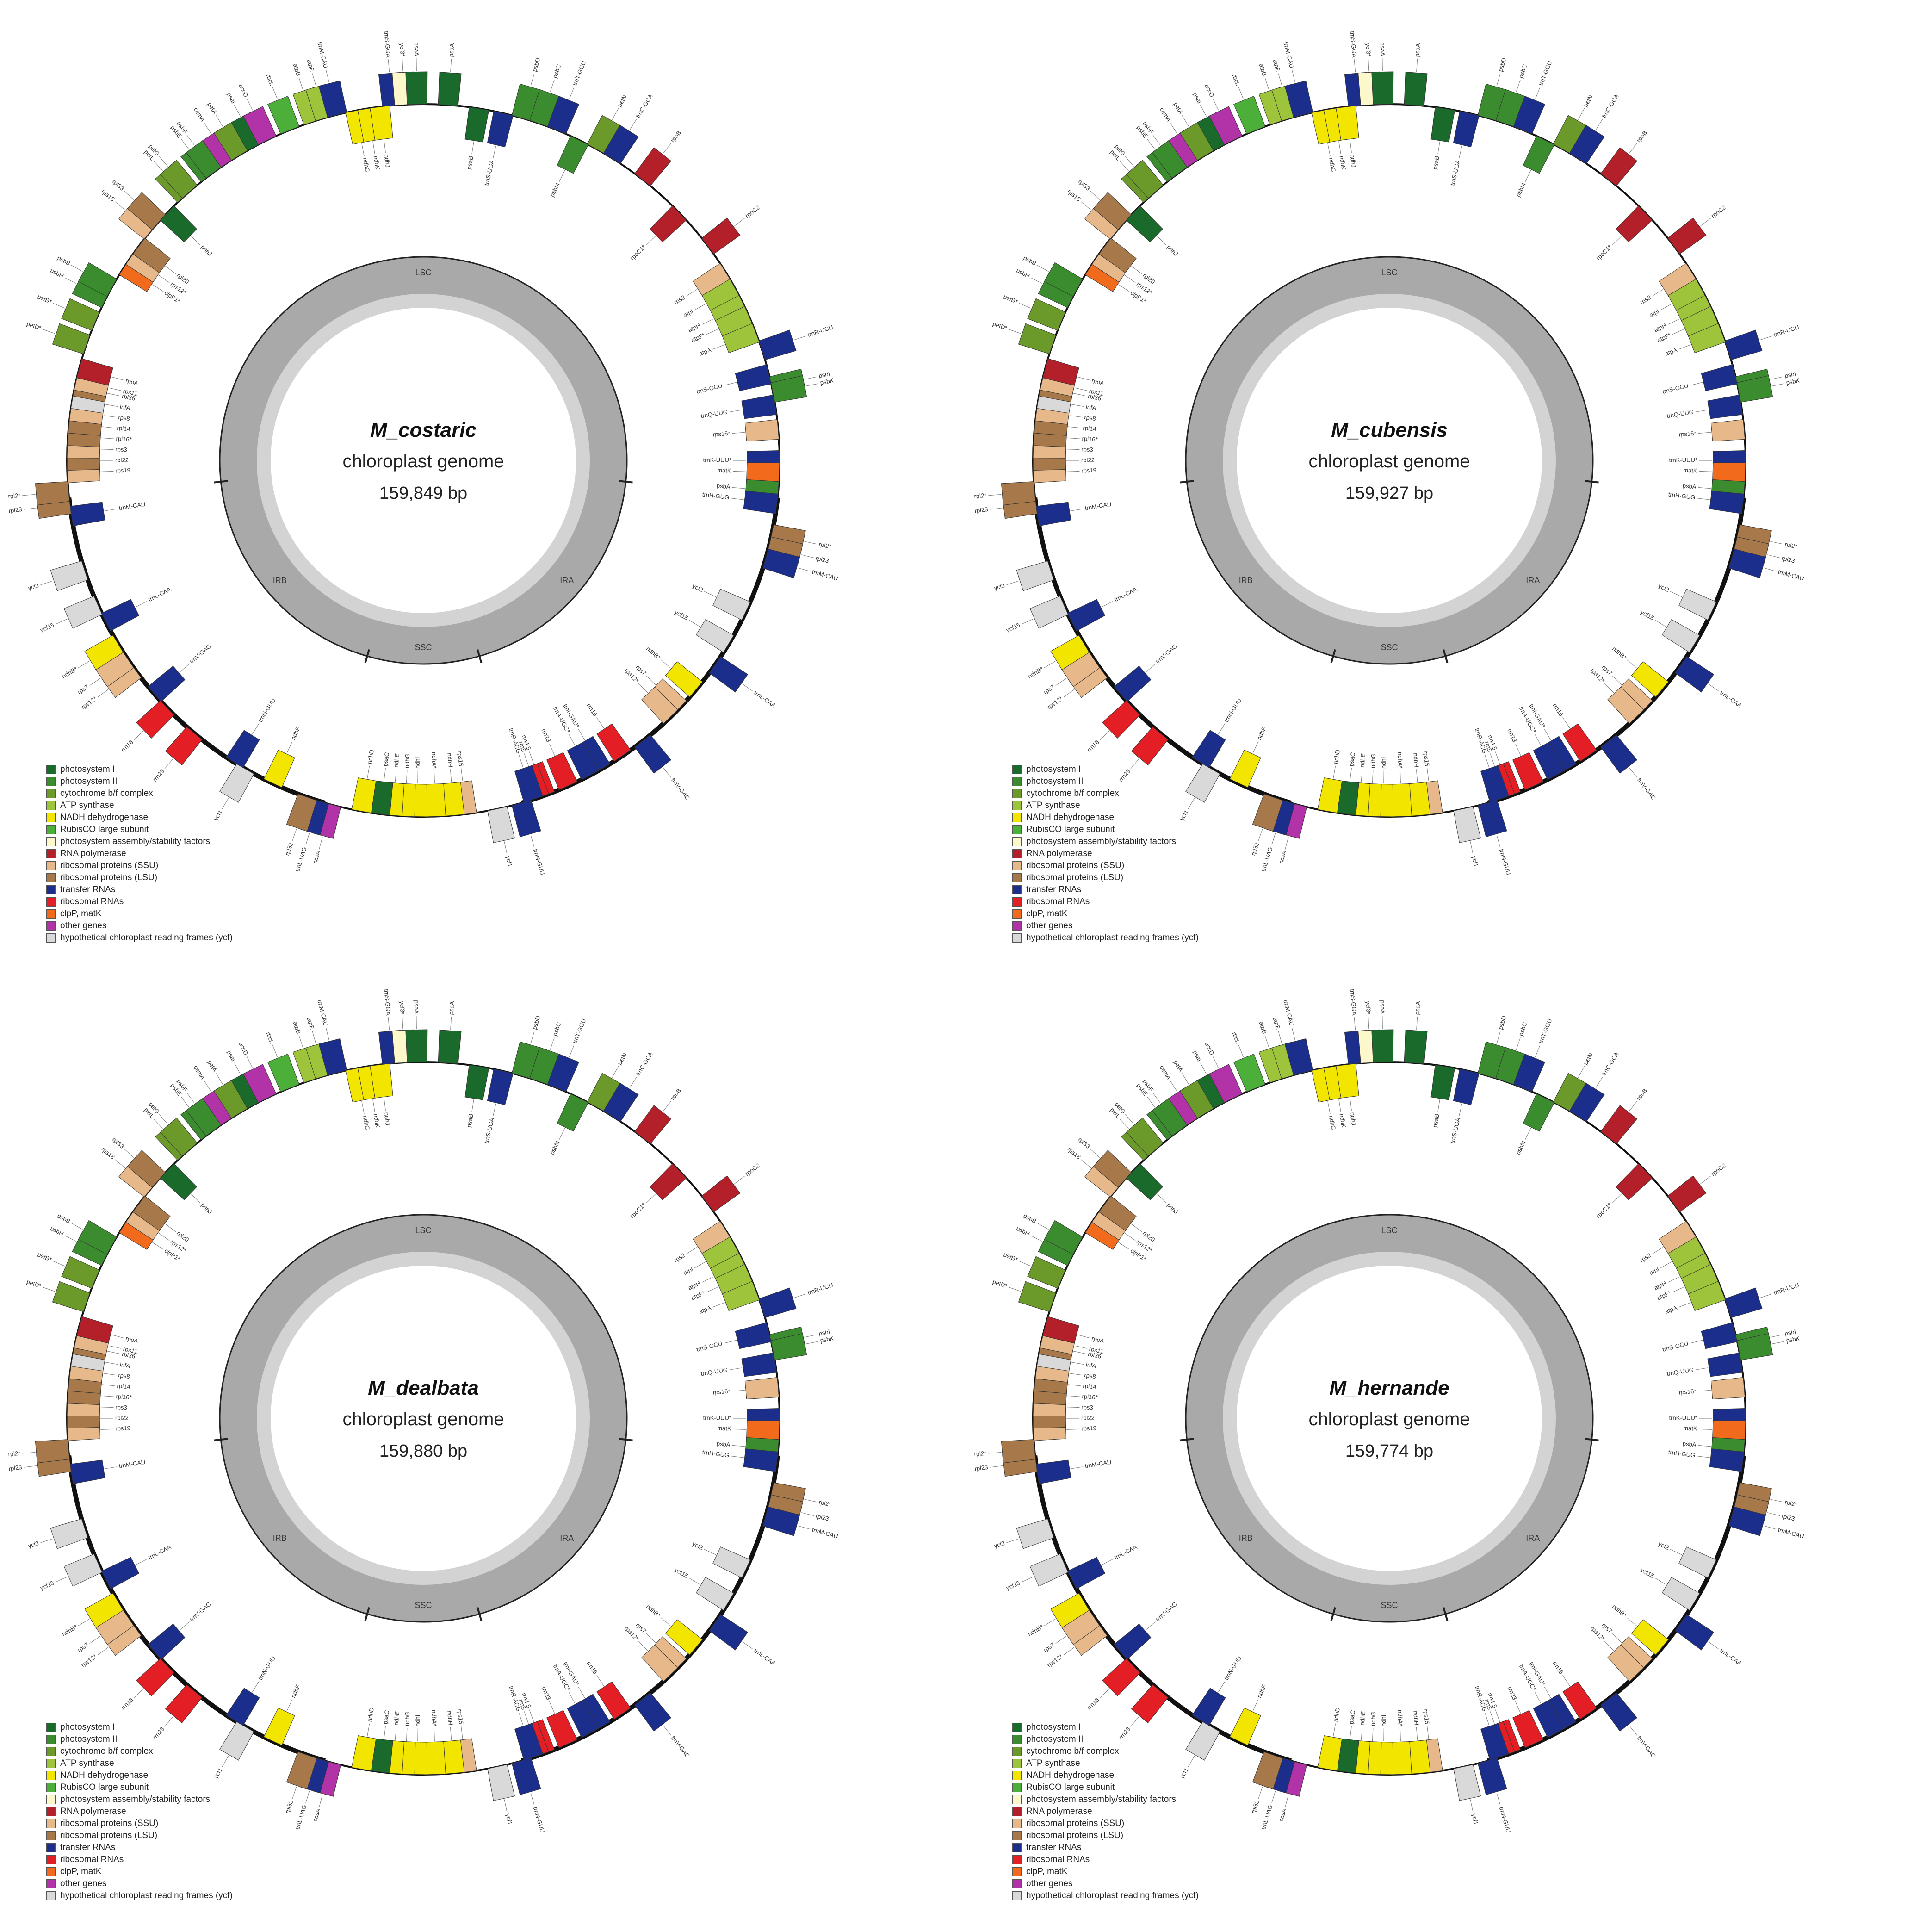 The height and width of the screenshot is (1925, 1932). What do you see at coordinates (724, 1444) in the screenshot?
I see `gene-label: psbA` at bounding box center [724, 1444].